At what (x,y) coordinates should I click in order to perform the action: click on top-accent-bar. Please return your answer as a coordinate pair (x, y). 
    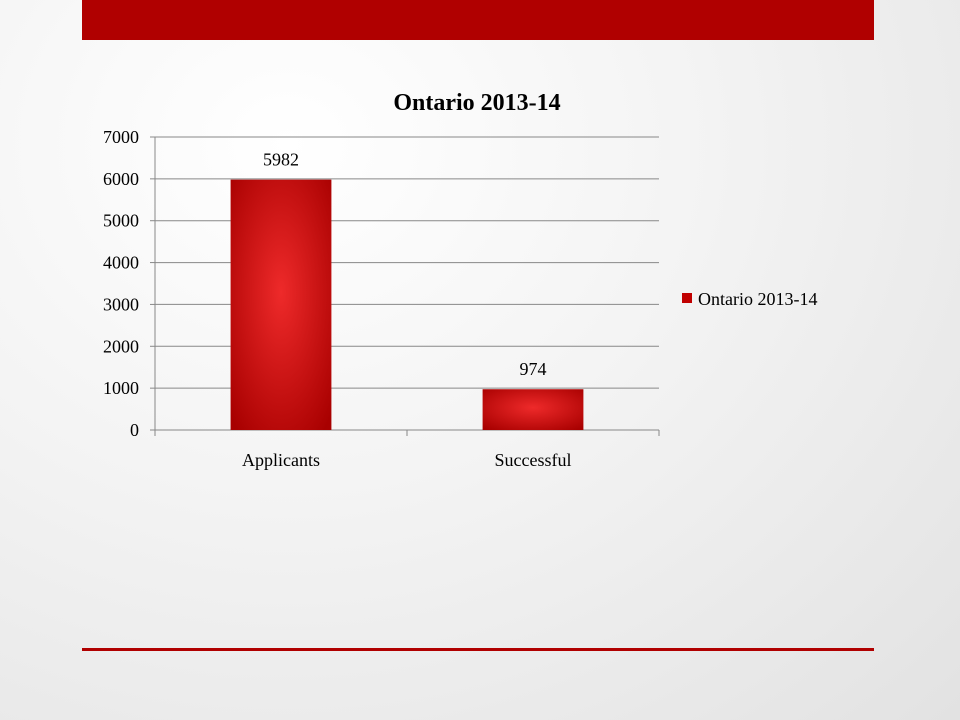
    Looking at the image, I should click on (478, 20).